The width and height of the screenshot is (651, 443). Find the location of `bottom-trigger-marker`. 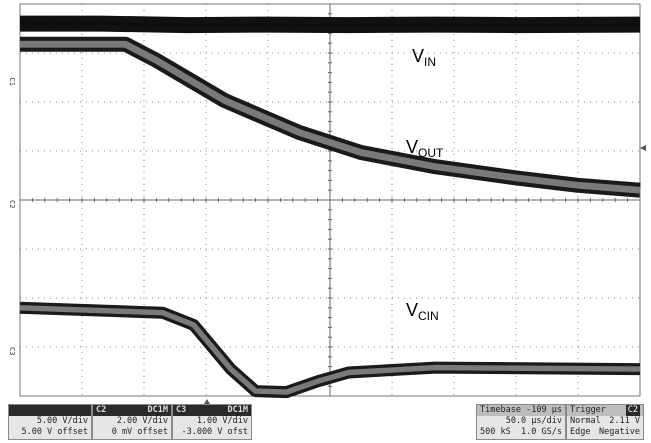

bottom-trigger-marker is located at coordinates (207, 401).